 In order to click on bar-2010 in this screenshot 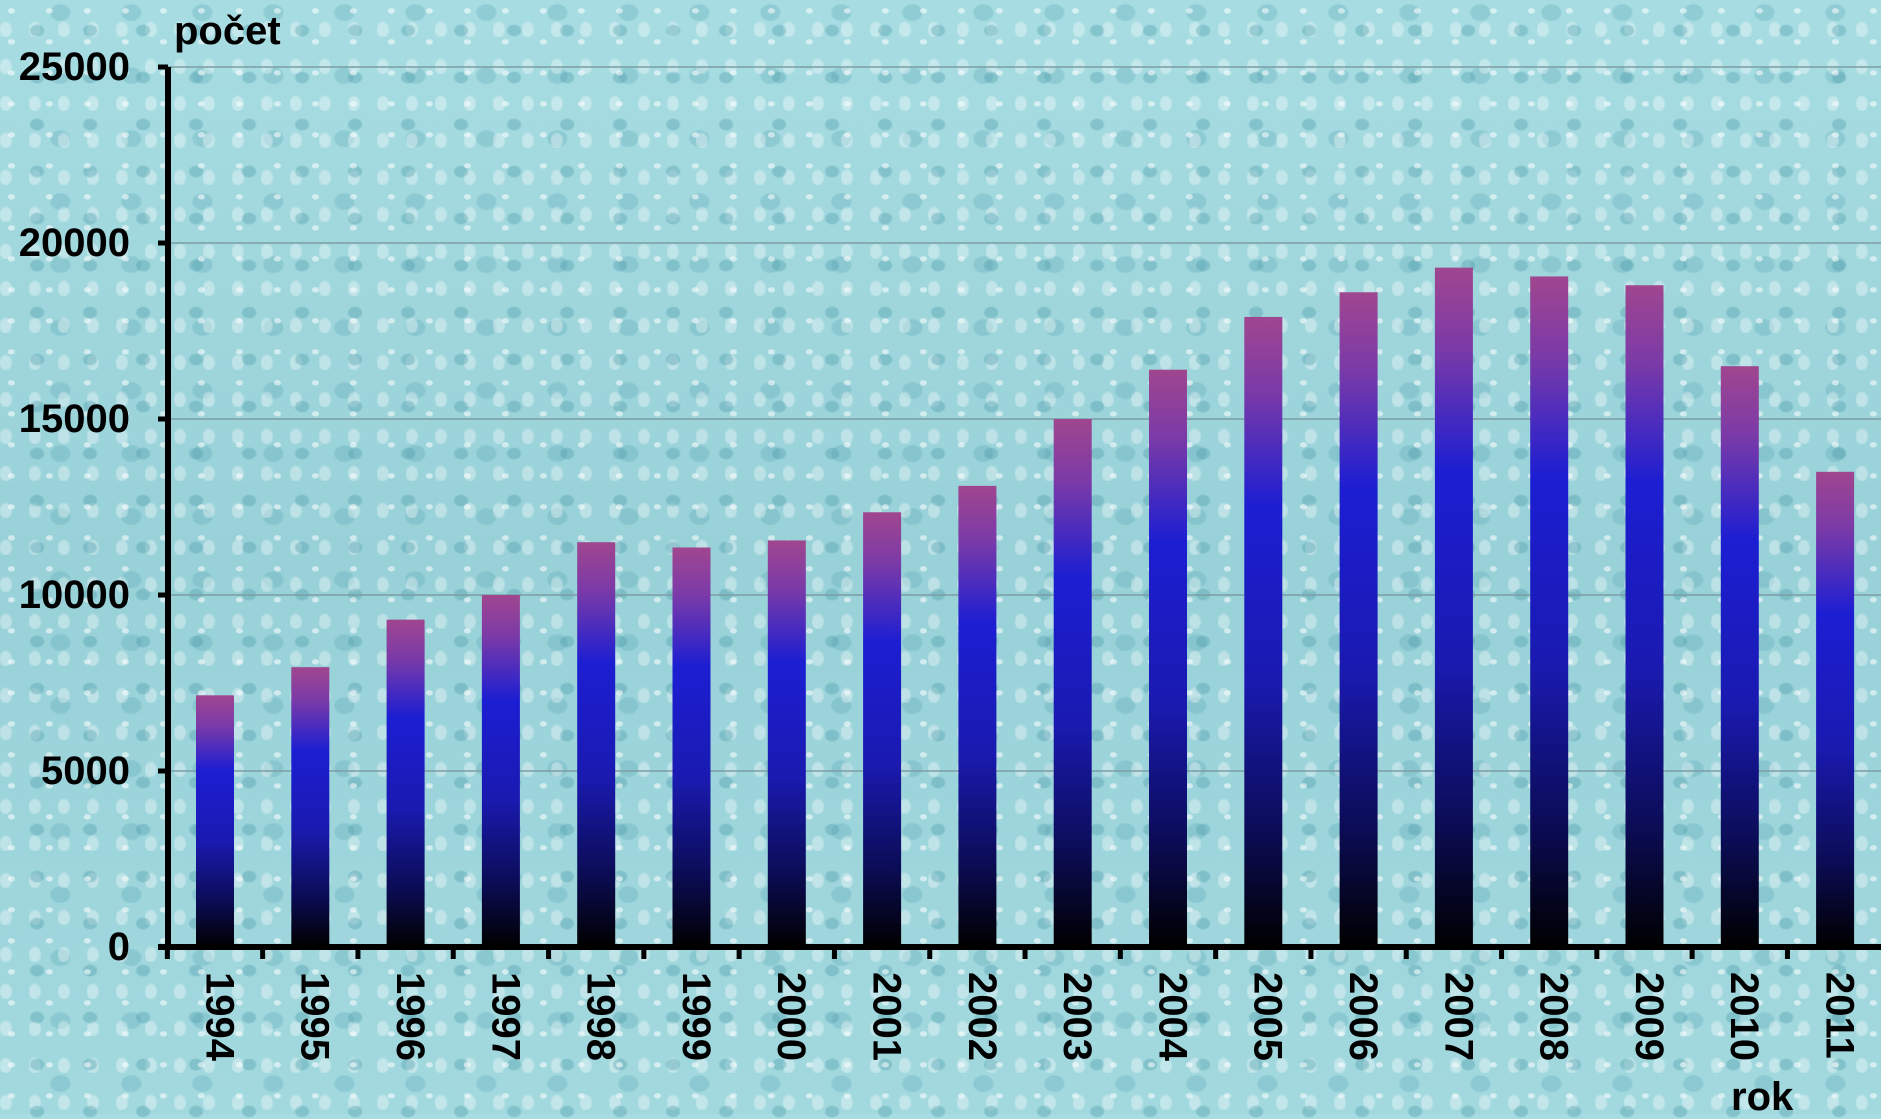, I will do `click(1739, 656)`.